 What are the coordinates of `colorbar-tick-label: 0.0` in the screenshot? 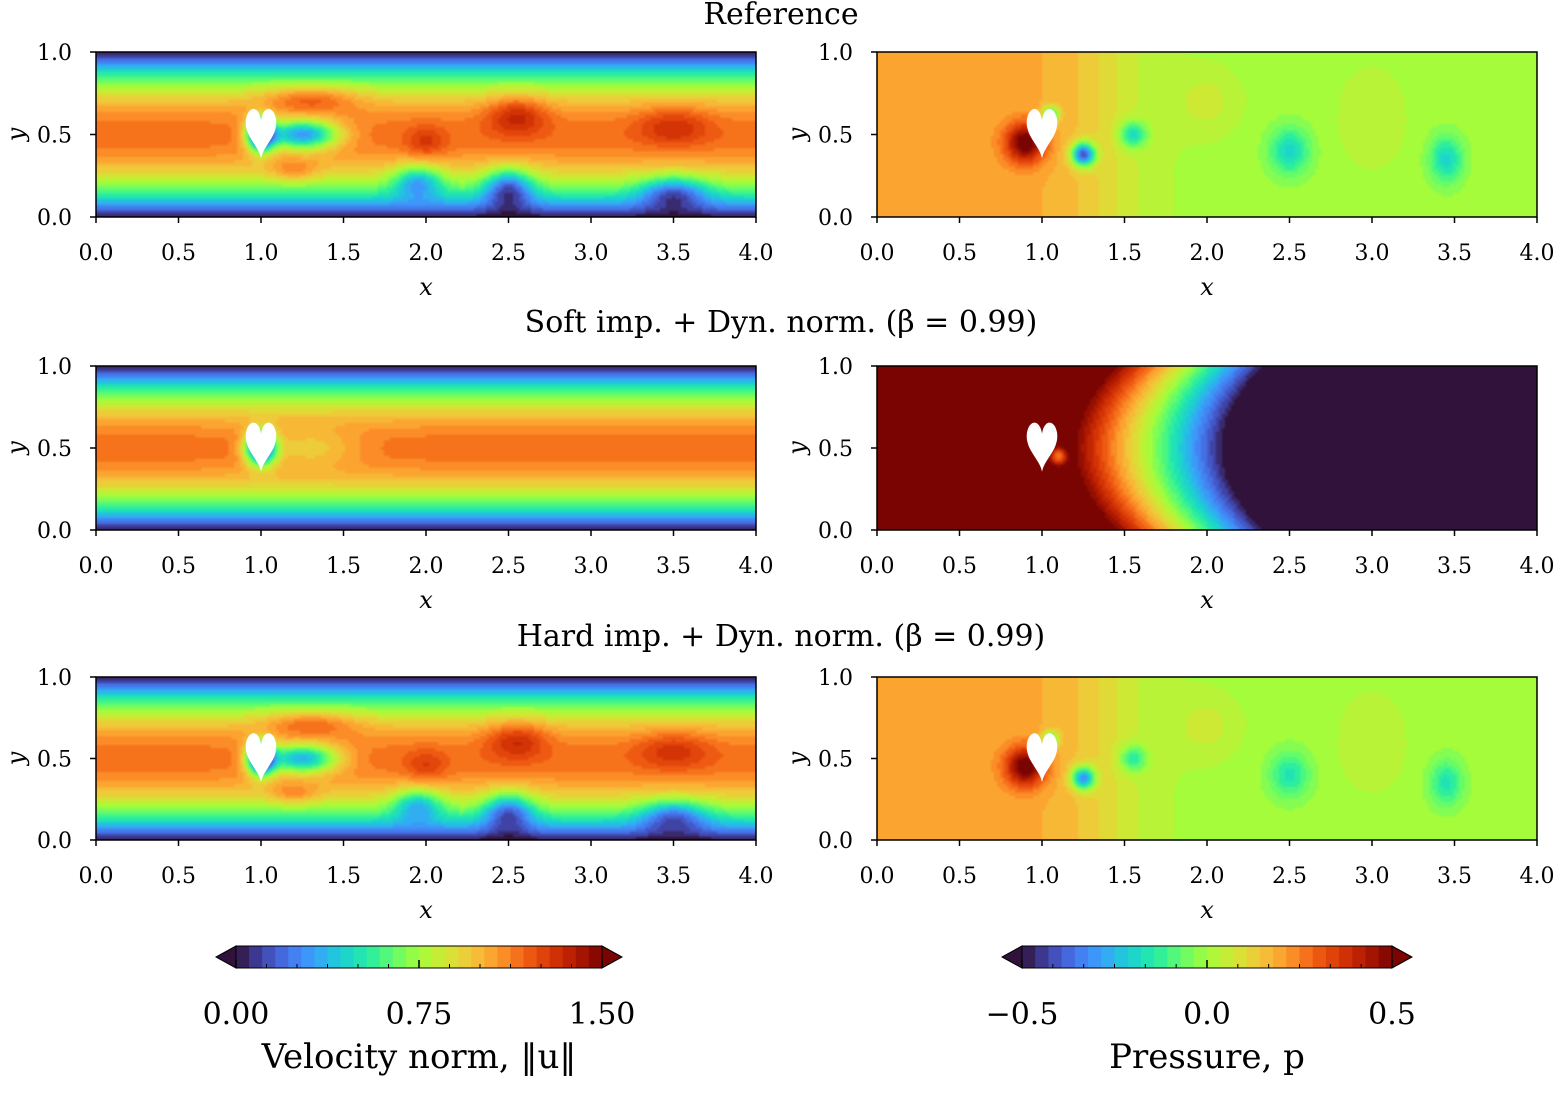 It's located at (1207, 1014).